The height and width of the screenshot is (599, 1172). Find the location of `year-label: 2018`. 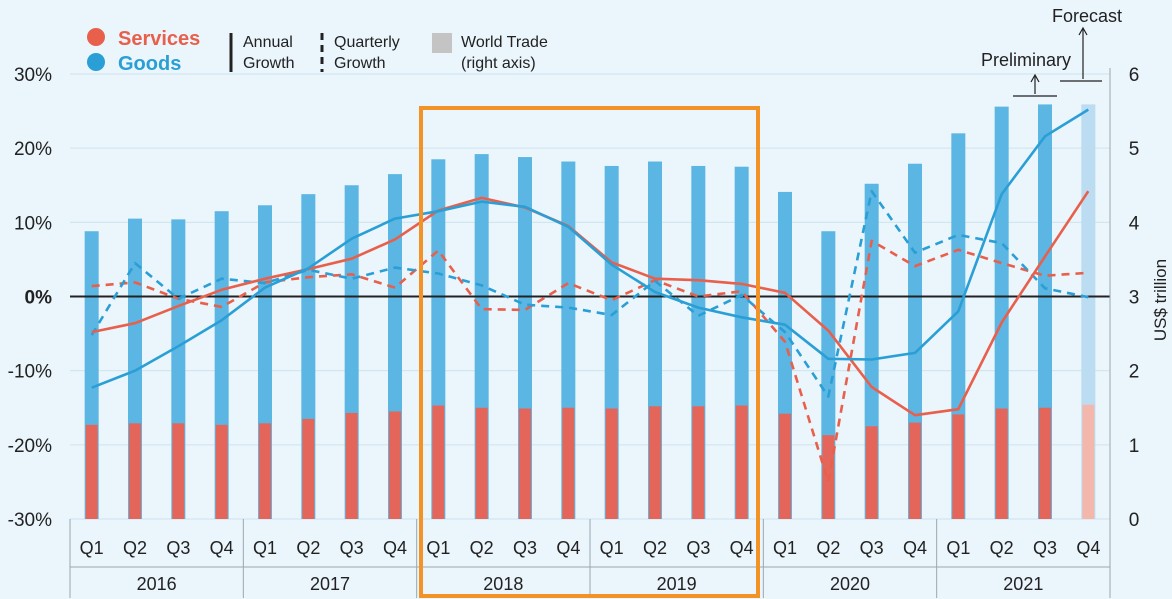

year-label: 2018 is located at coordinates (503, 584).